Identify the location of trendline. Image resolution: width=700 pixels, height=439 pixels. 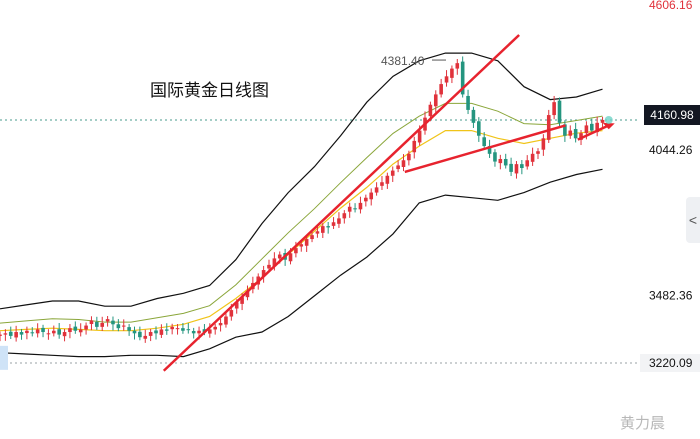
(485, 149).